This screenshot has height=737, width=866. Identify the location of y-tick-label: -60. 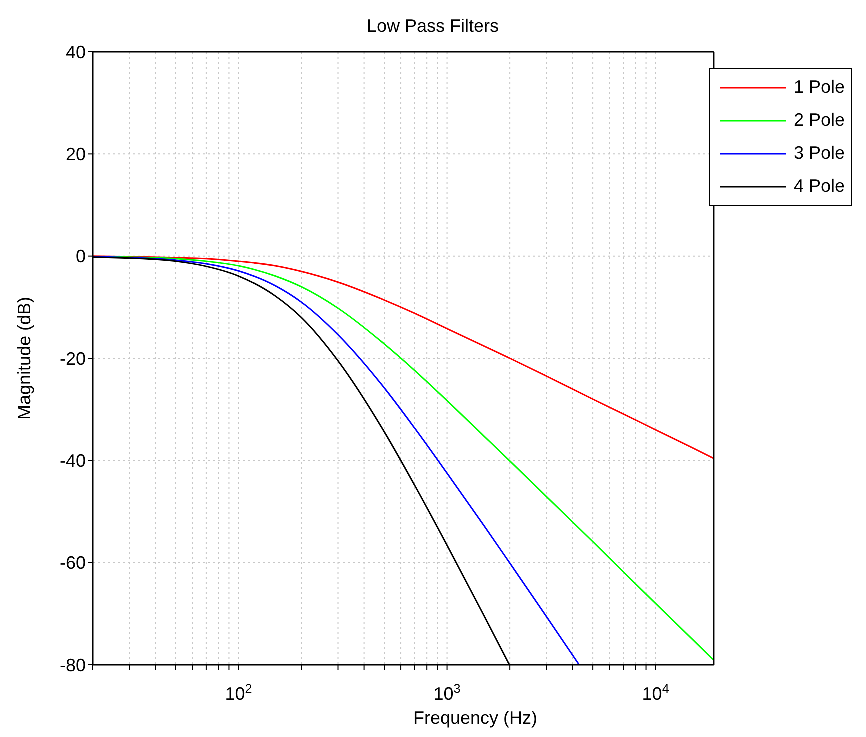
(73, 563).